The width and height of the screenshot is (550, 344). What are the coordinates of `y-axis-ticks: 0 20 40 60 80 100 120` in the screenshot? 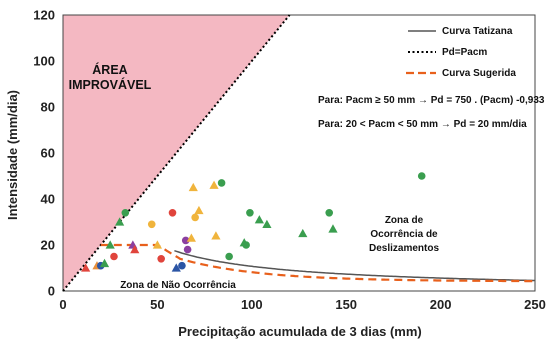 It's located at (44, 153).